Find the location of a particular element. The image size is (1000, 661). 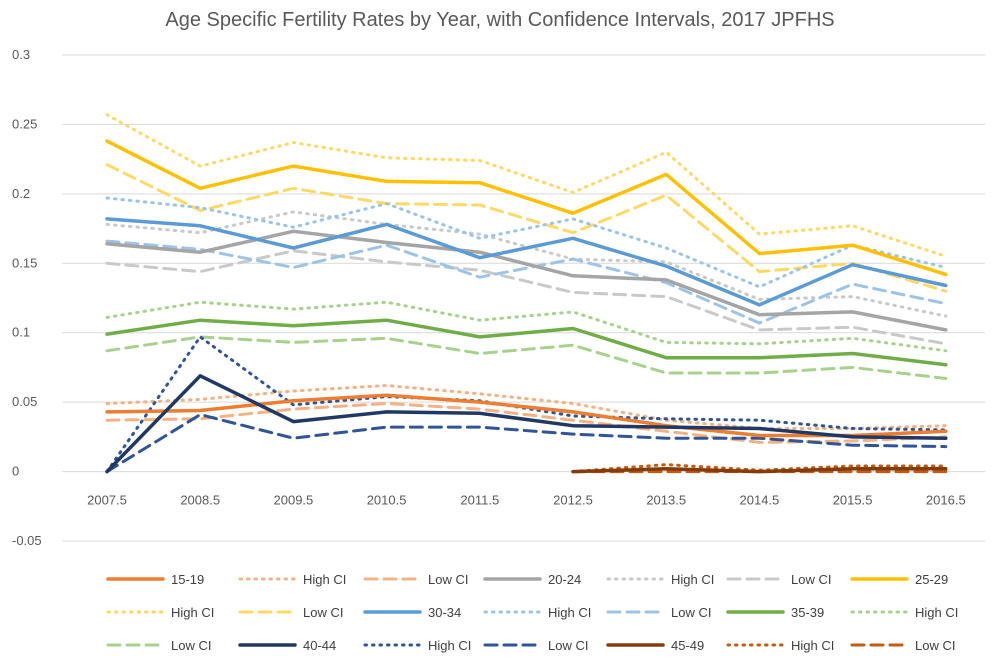

legend-label: 25-29 is located at coordinates (931, 579).